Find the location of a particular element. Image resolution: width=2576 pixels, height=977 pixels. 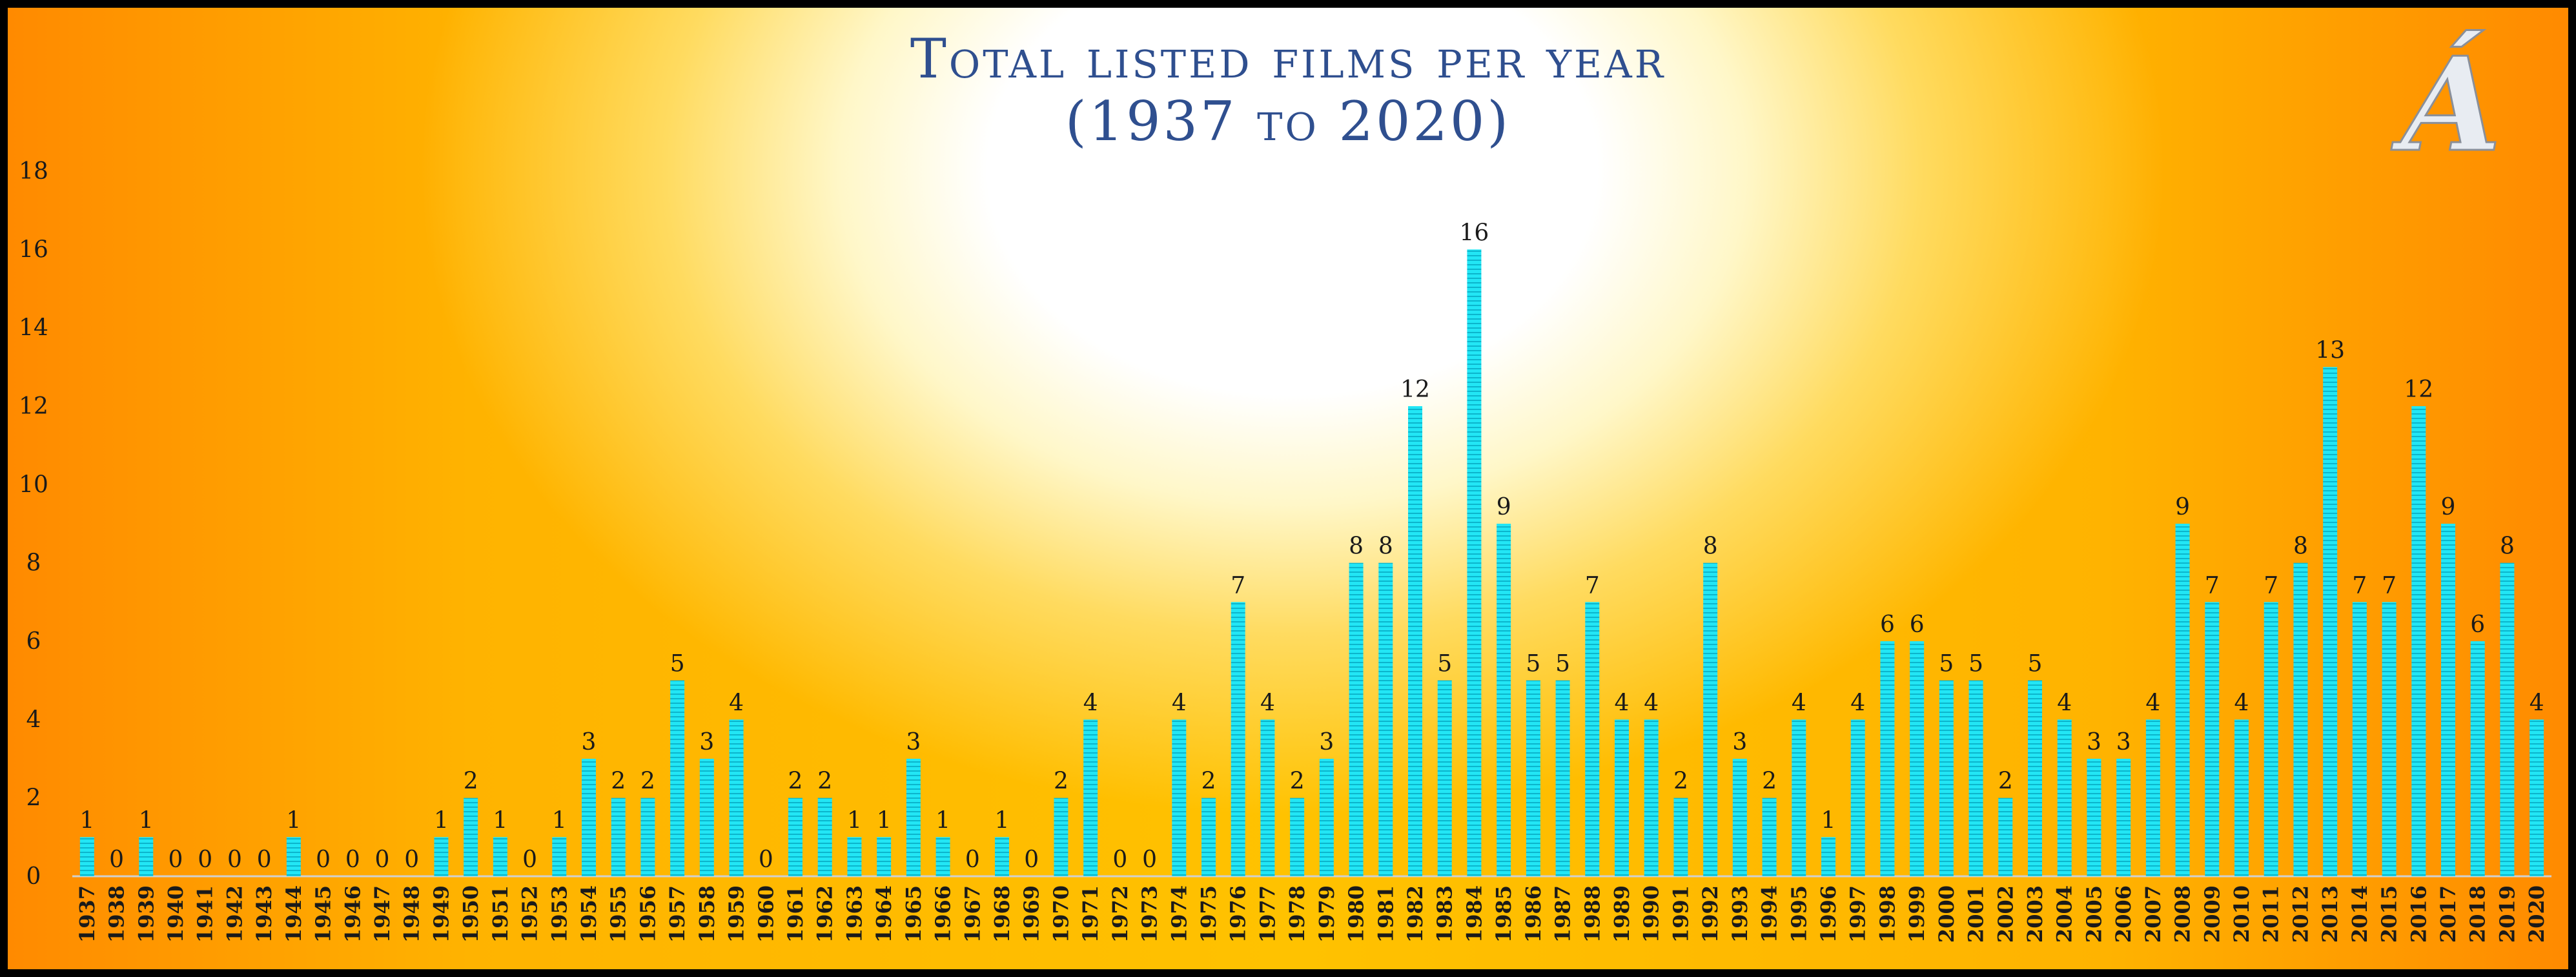

data-label: 12 is located at coordinates (1415, 389).